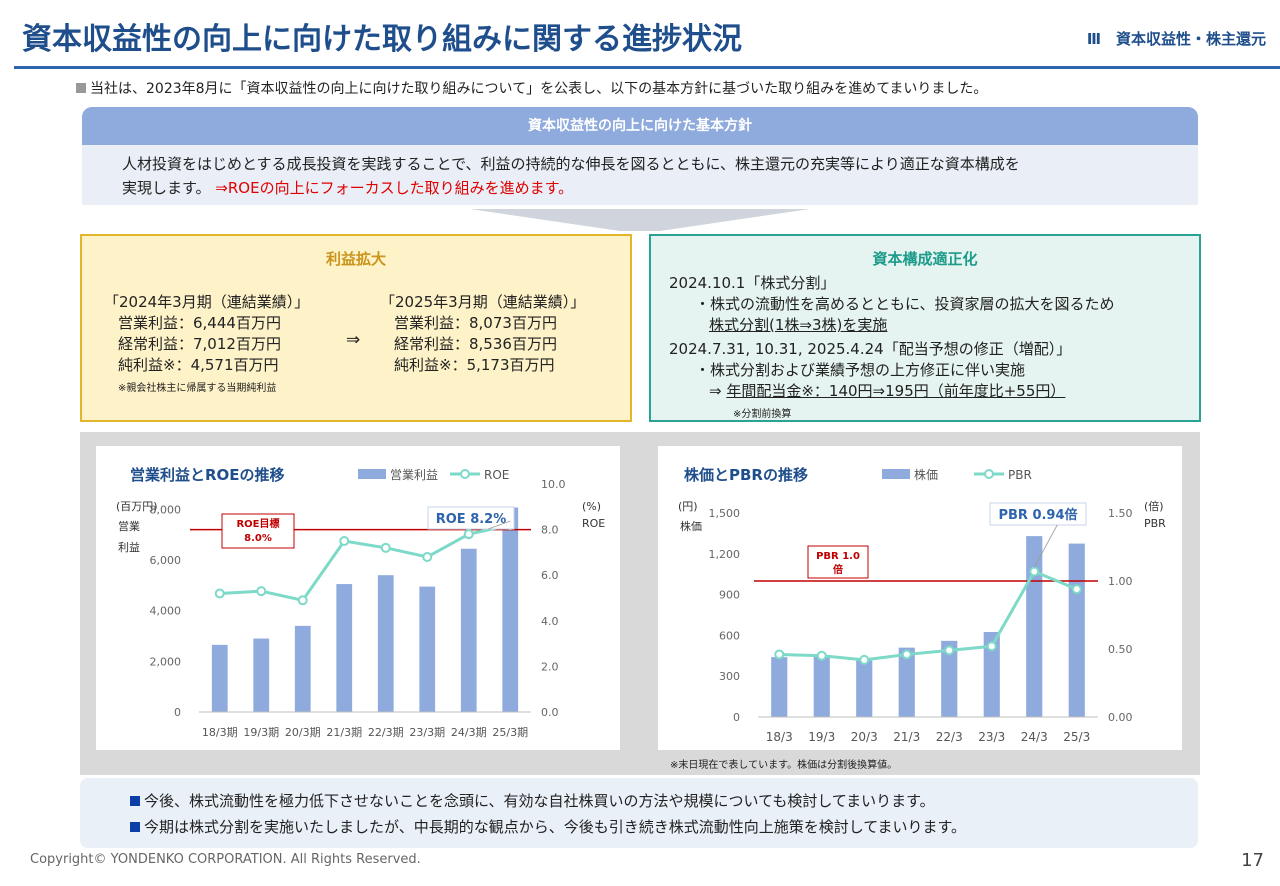  I want to click on x-tick-label: 19/3, so click(821, 737).